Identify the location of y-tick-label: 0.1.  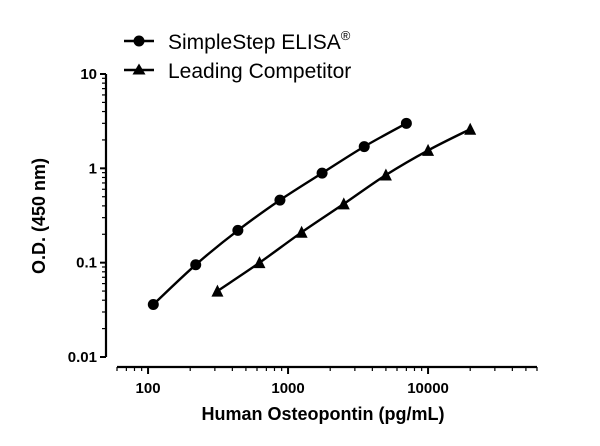
(86, 263).